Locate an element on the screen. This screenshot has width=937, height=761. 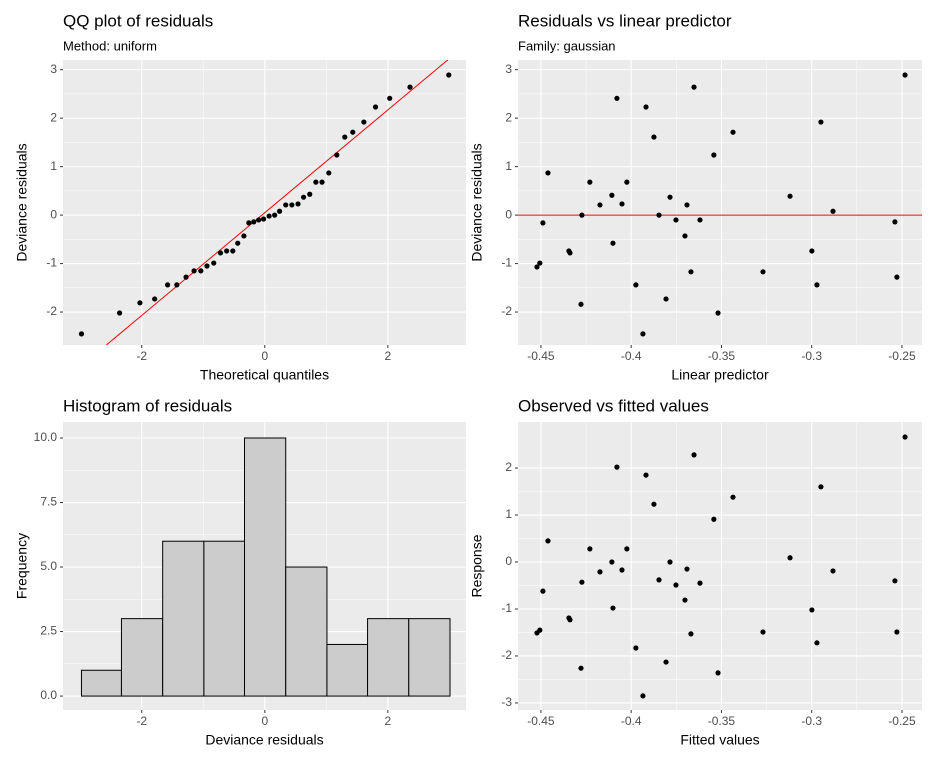
y-axis-label: Deviance residuals is located at coordinates (477, 202).